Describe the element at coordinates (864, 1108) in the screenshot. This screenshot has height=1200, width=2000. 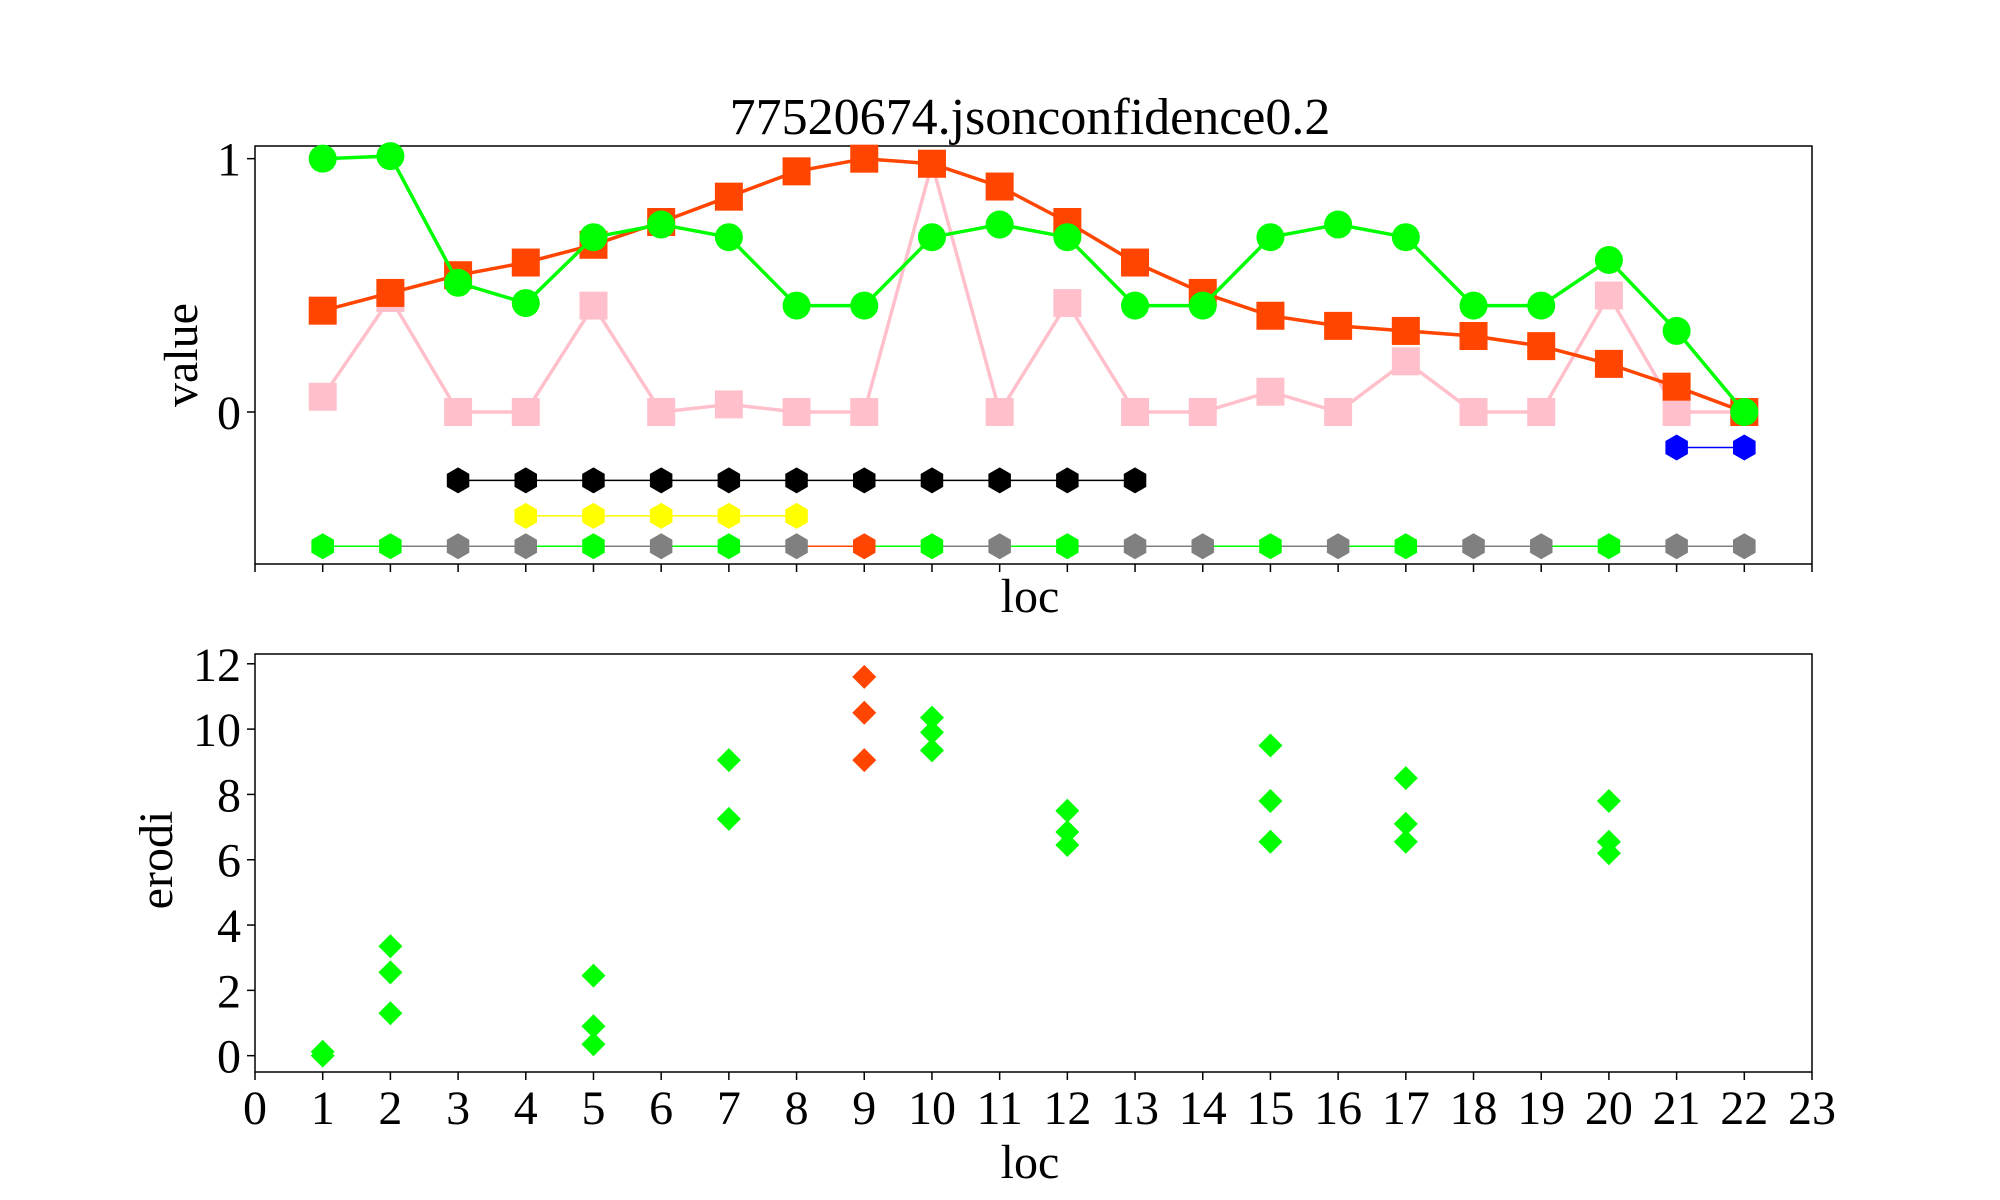
I see `bottom-xtick-label: 9` at that location.